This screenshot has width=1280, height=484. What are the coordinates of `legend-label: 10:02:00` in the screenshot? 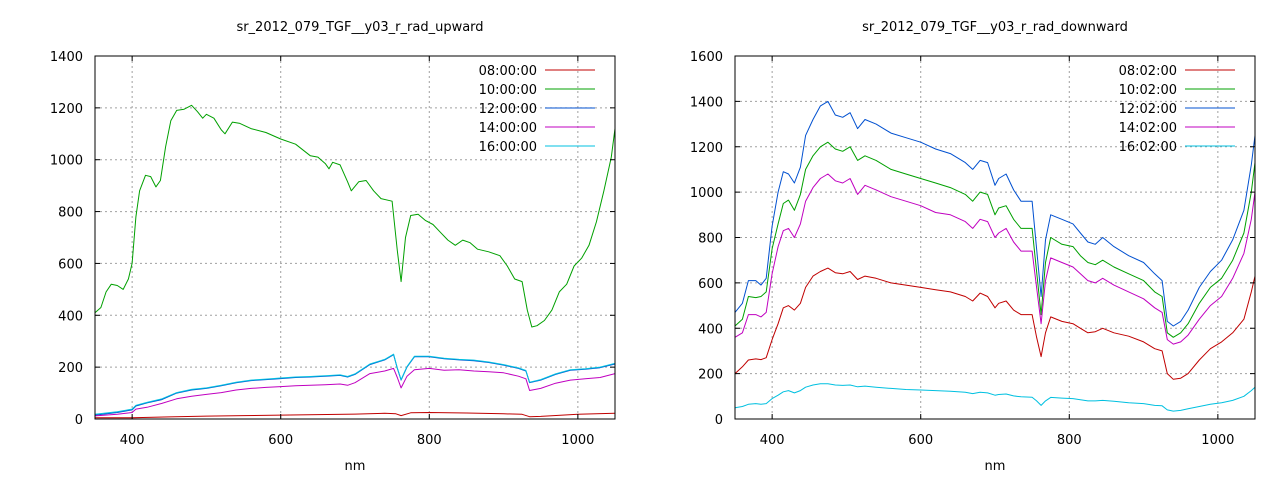 It's located at (1148, 90).